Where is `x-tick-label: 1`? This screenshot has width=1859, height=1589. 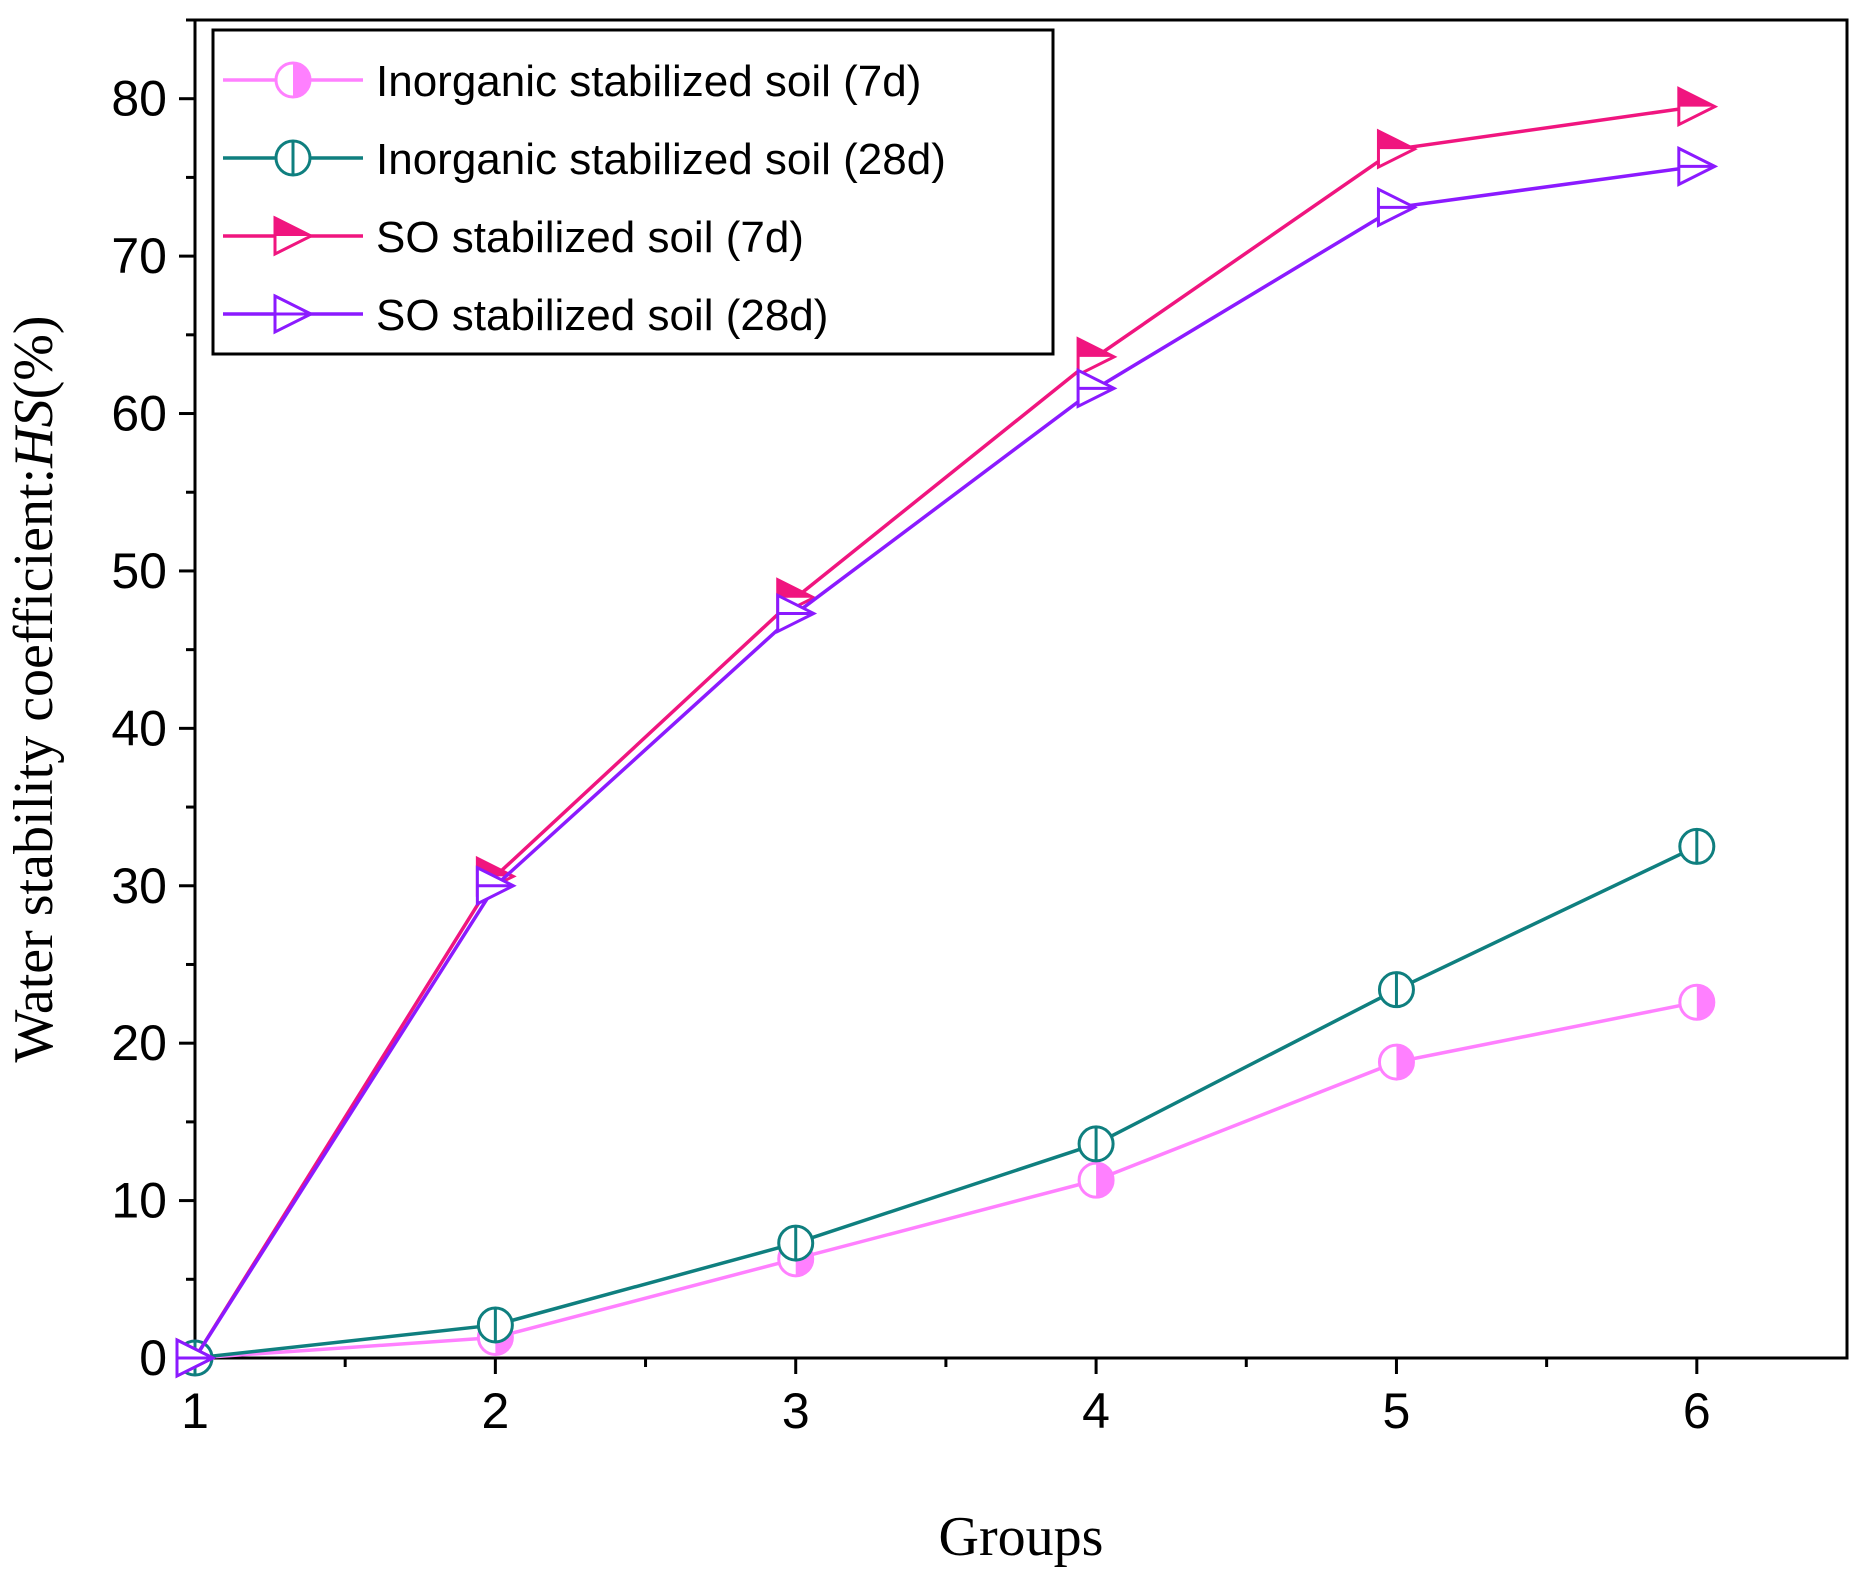 x-tick-label: 1 is located at coordinates (195, 1411).